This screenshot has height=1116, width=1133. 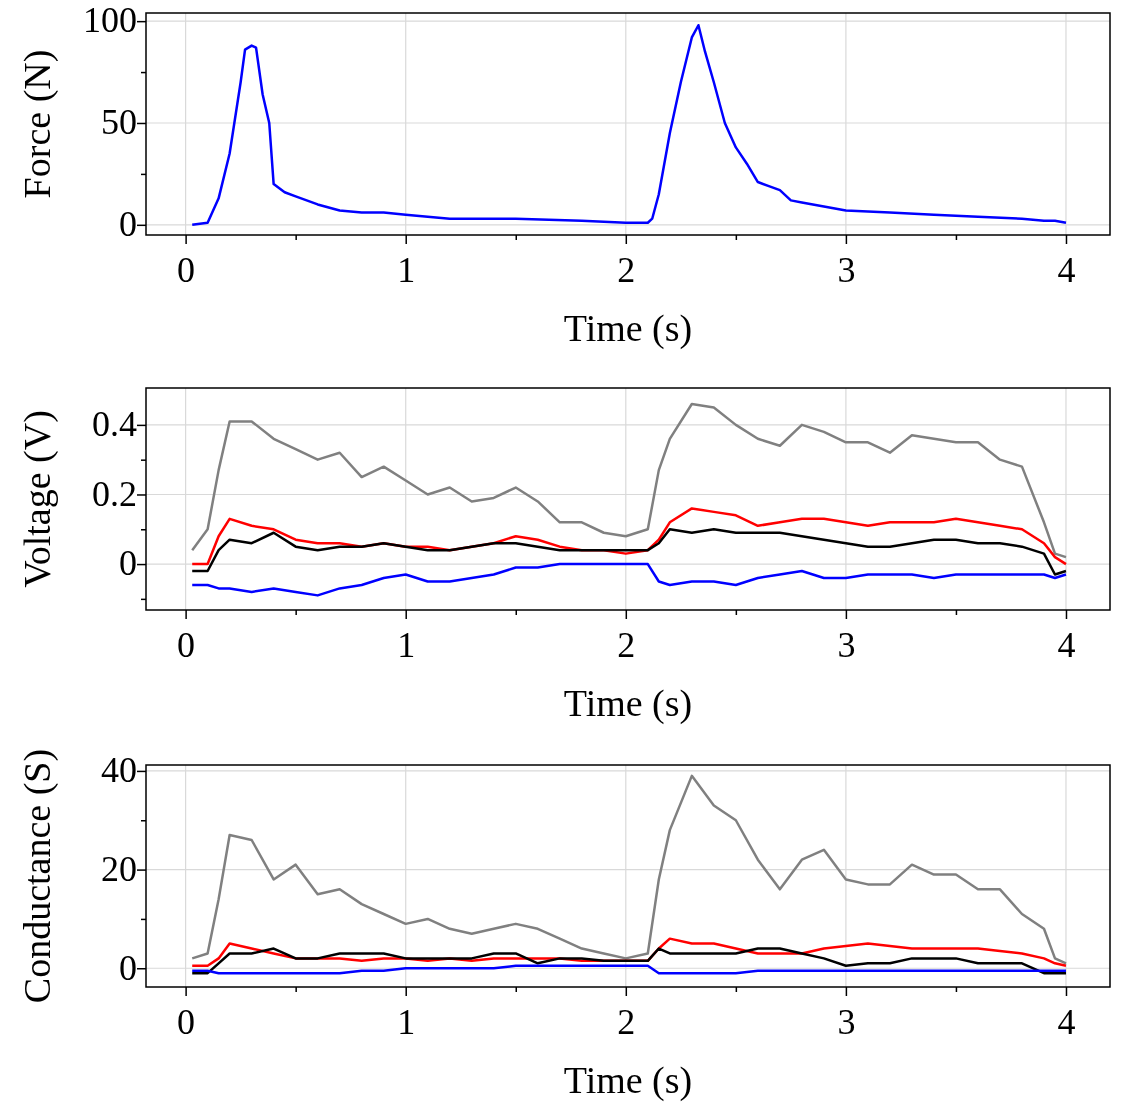 What do you see at coordinates (37, 124) in the screenshot?
I see `y-axis-title: Force (N)` at bounding box center [37, 124].